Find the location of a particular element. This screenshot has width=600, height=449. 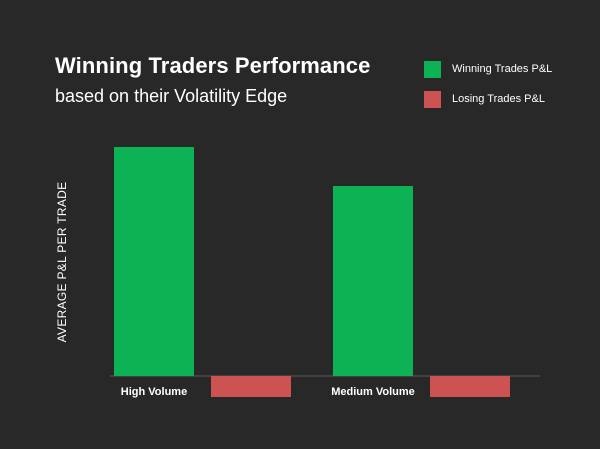

x-tick-label: Medium Volume is located at coordinates (373, 392).